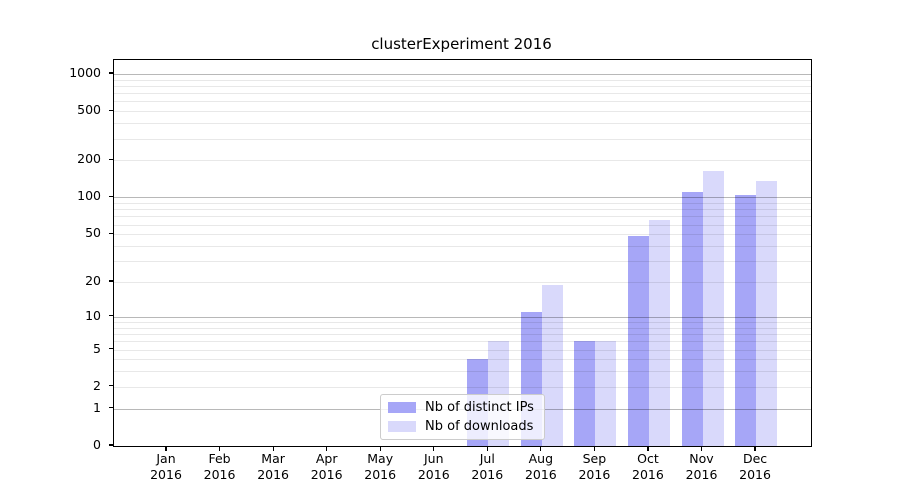  I want to click on x-tick-label-nov: Nov 2016, so click(701, 466).